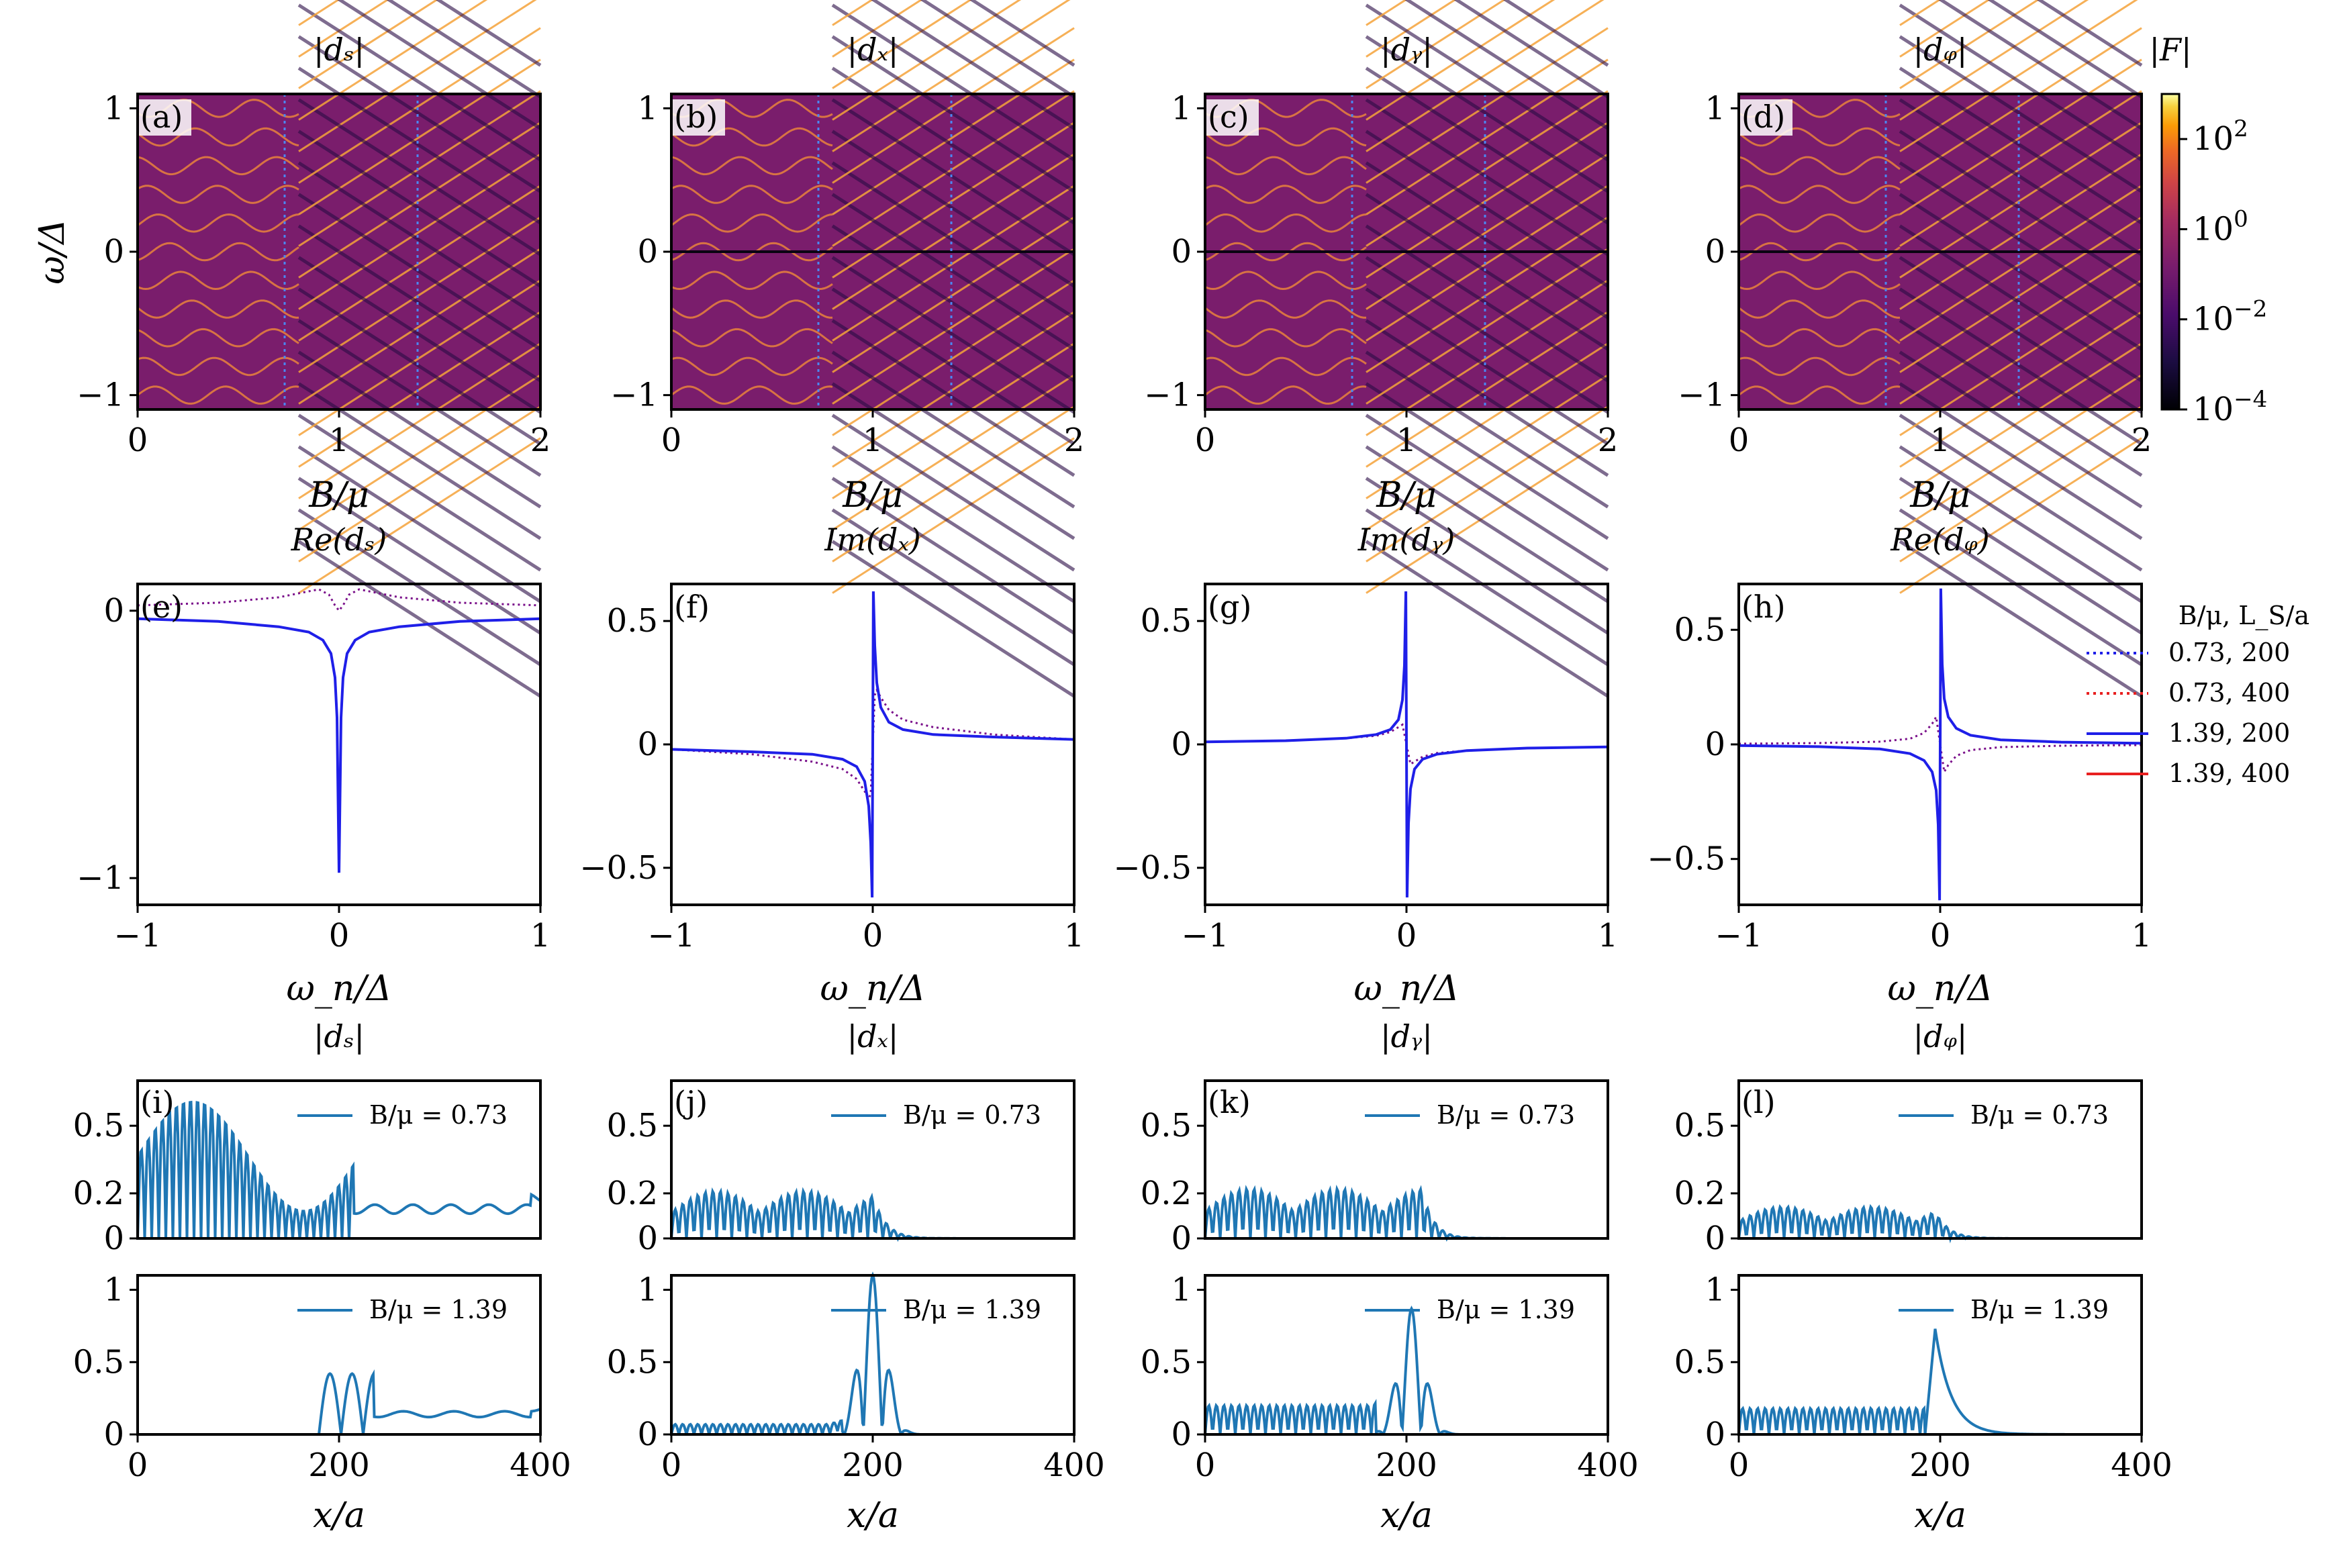 The width and height of the screenshot is (2343, 1568). I want to click on lineplot-e-xtick-label: −1, so click(138, 936).